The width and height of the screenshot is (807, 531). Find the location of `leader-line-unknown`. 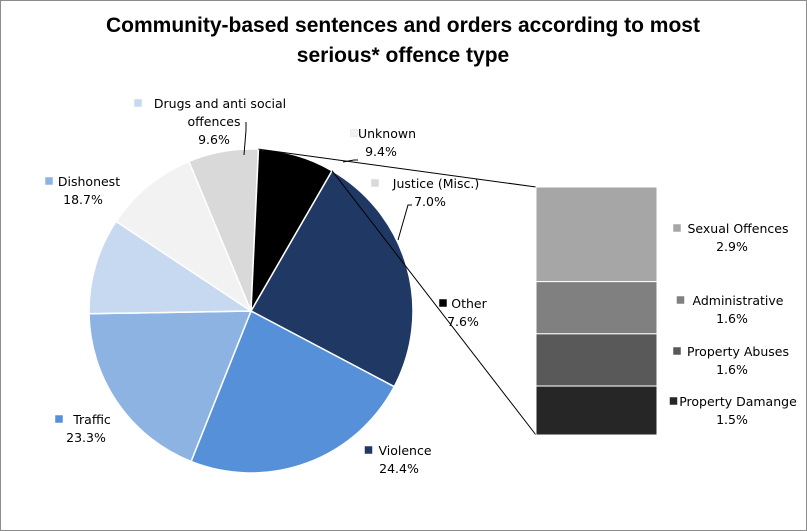

leader-line-unknown is located at coordinates (350, 161).